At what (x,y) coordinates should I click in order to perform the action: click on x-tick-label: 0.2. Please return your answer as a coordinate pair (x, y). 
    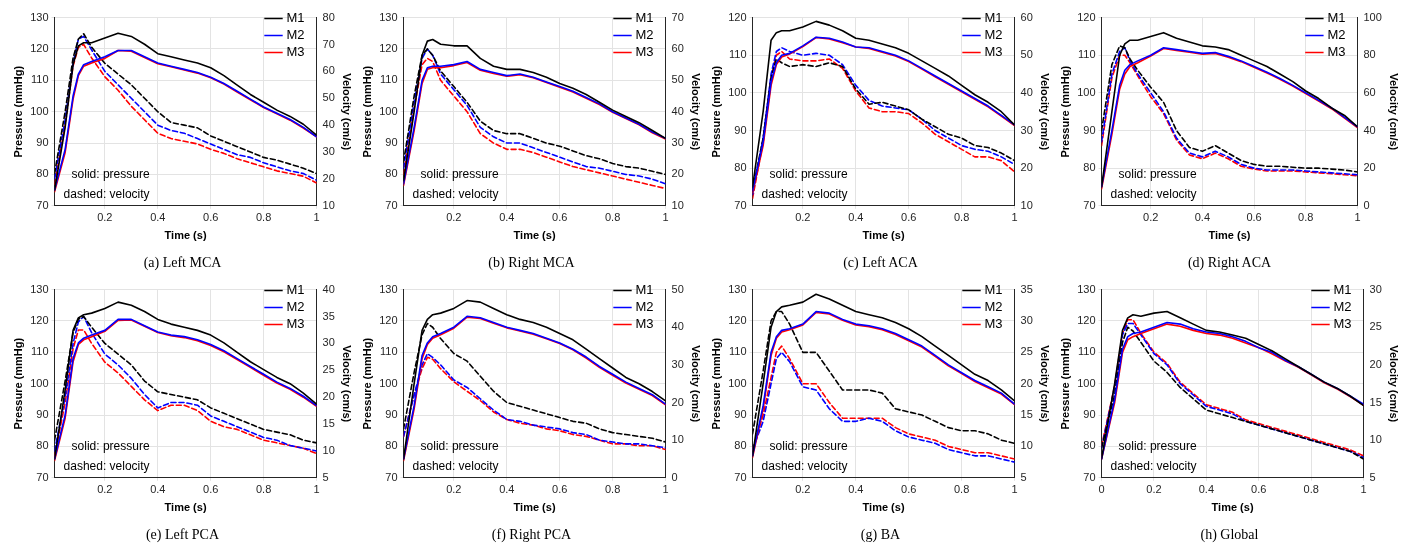
    Looking at the image, I should click on (803, 489).